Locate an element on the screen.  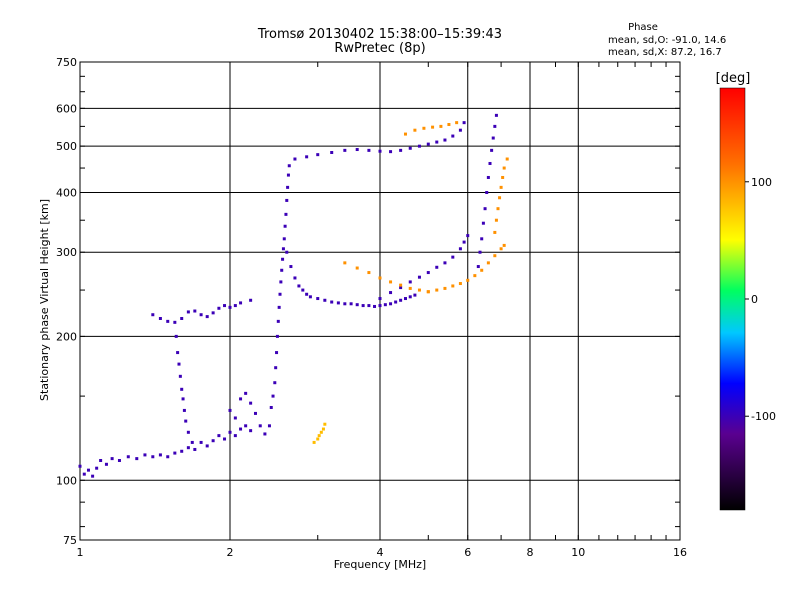
y-tick-label: 100 is located at coordinates (66, 480).